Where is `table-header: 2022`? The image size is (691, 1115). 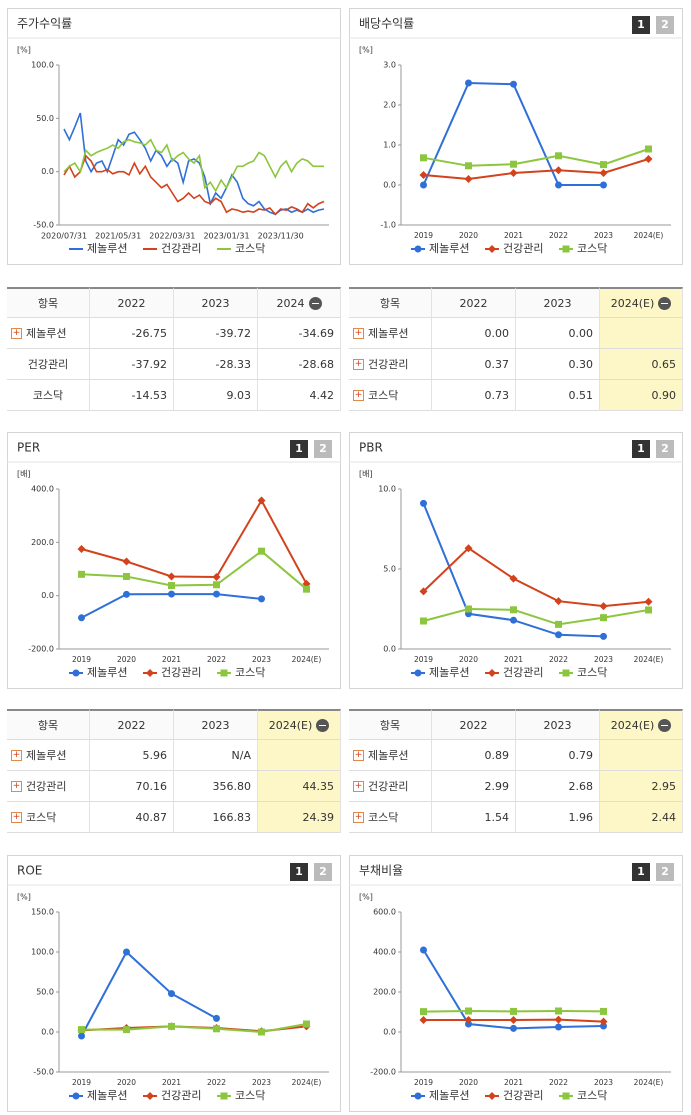
table-header: 2022 is located at coordinates (474, 302).